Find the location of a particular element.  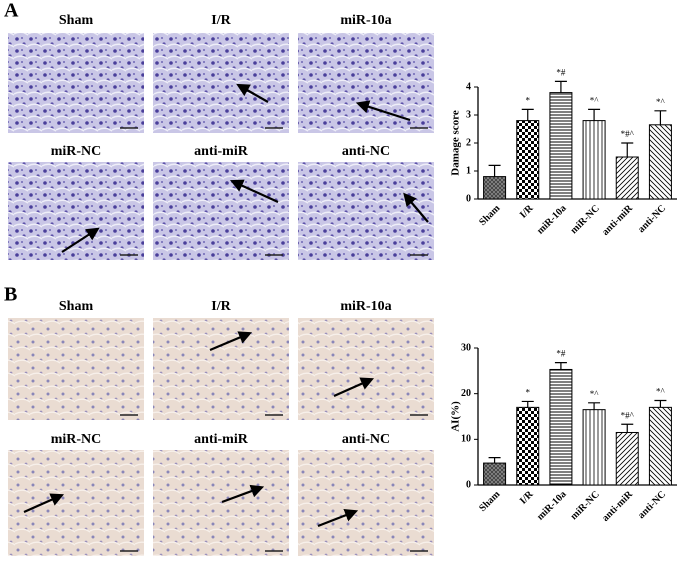

y-tick-label: 10 is located at coordinates (466, 439).